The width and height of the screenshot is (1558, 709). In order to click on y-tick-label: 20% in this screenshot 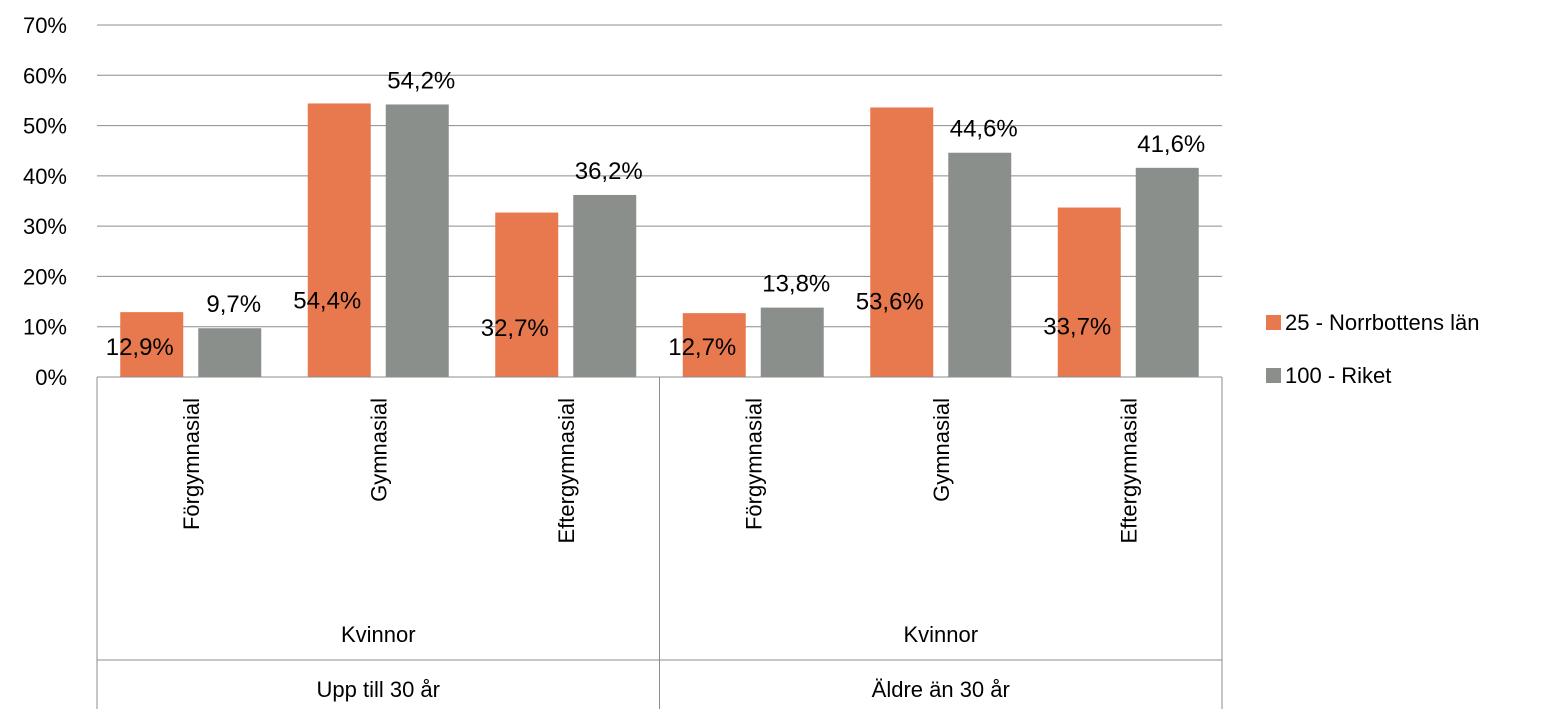, I will do `click(45, 276)`.